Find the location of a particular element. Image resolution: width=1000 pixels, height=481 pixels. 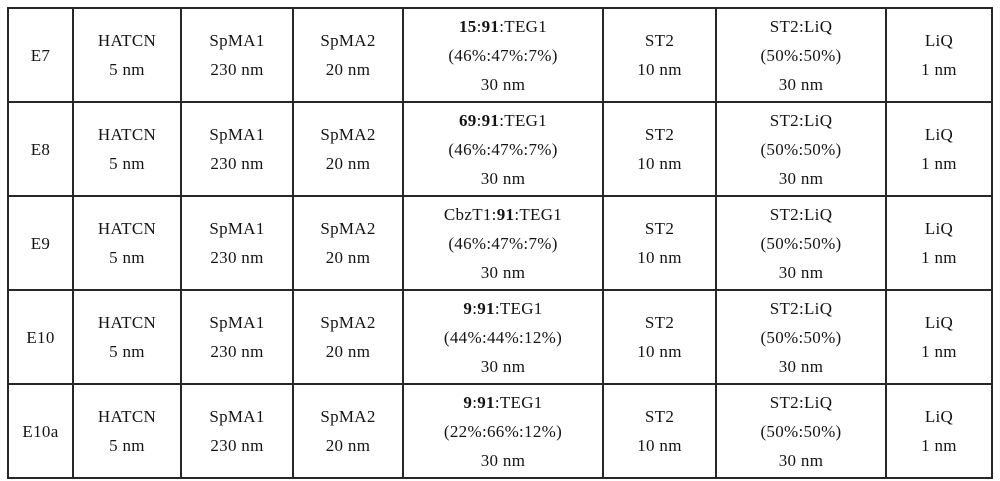

cell-line: (22%:66%:12%) is located at coordinates (503, 431).